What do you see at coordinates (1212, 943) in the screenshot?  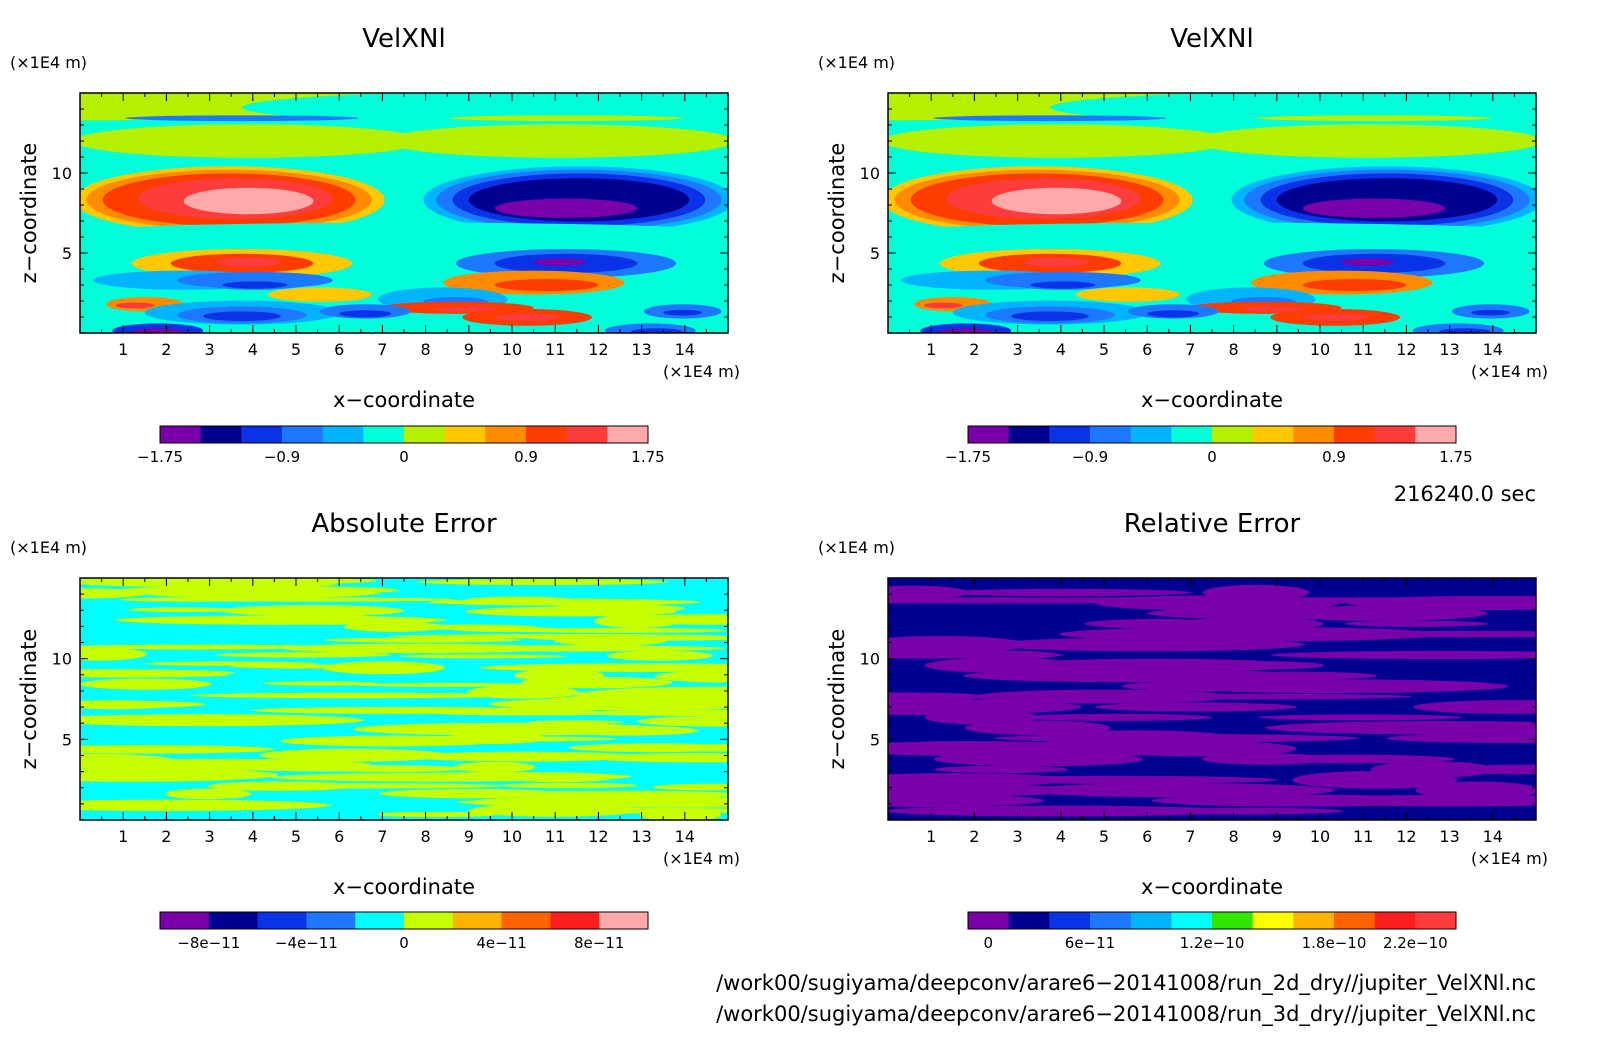 I see `colorbar-tick-label: 1.2e−10` at bounding box center [1212, 943].